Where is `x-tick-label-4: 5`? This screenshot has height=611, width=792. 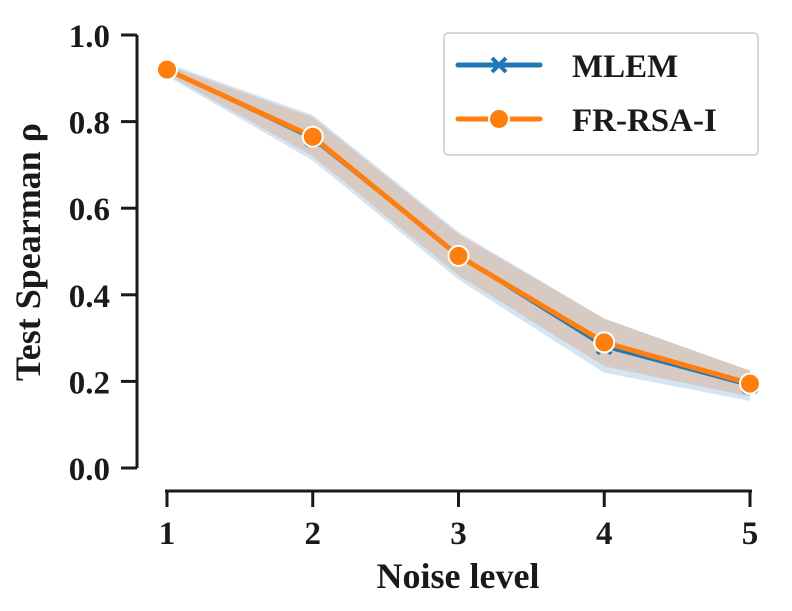 x-tick-label-4: 5 is located at coordinates (750, 534).